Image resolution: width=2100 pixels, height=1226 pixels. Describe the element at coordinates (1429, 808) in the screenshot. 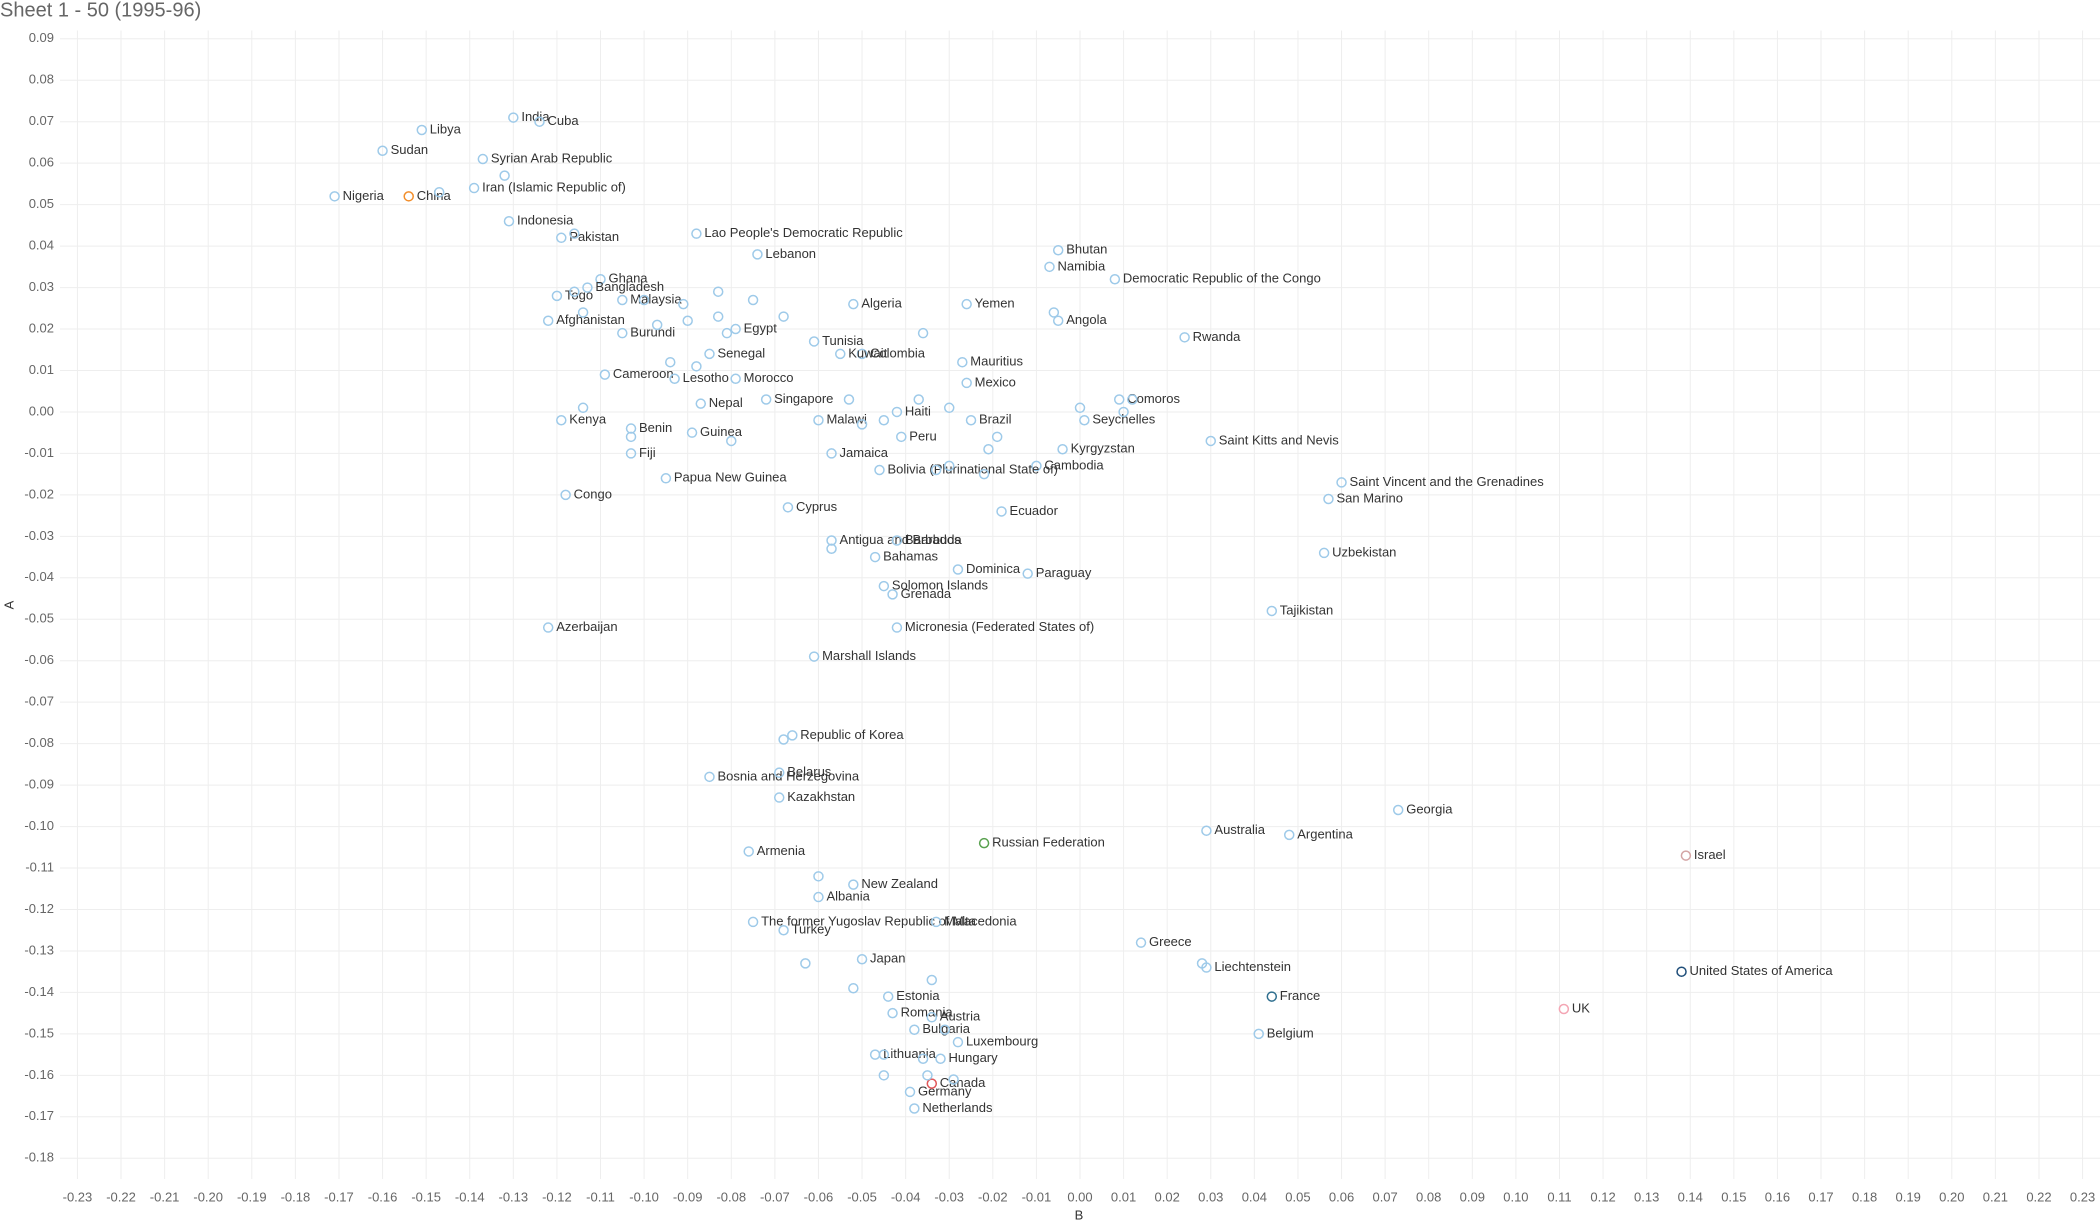

I see `point-label: Georgia` at that location.